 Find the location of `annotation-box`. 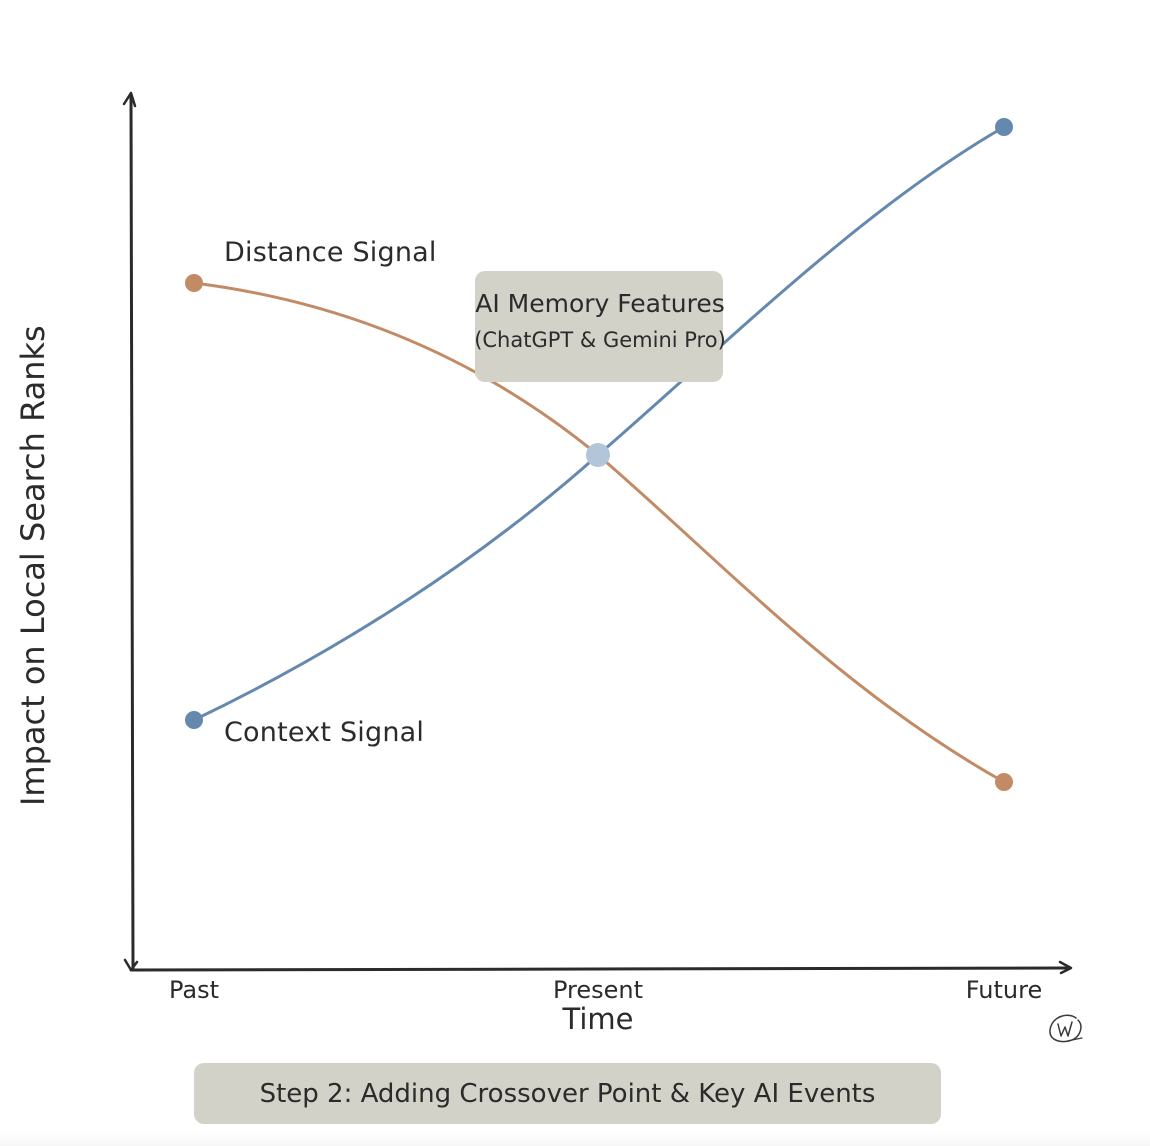

annotation-box is located at coordinates (599, 326).